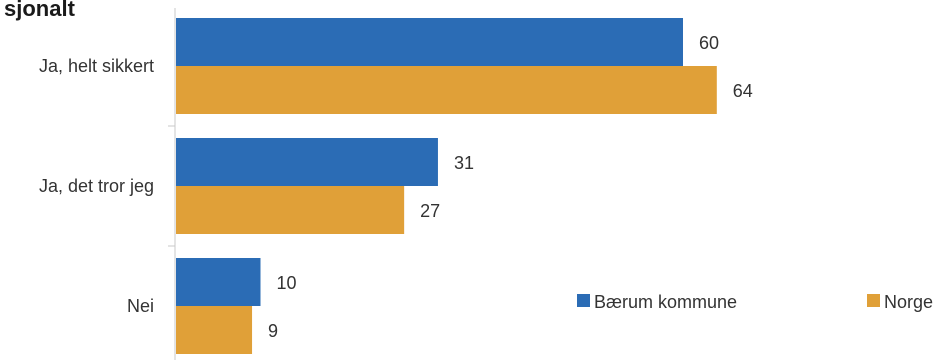 The image size is (950, 360). What do you see at coordinates (709, 43) in the screenshot?
I see `value-label-bærum-kommune-ja-helt-sikkert: 60` at bounding box center [709, 43].